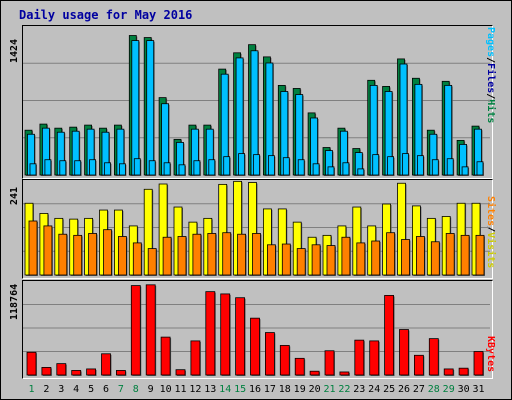 This screenshot has width=512, height=400. Describe the element at coordinates (61, 389) in the screenshot. I see `day-tick-label: 3` at that location.